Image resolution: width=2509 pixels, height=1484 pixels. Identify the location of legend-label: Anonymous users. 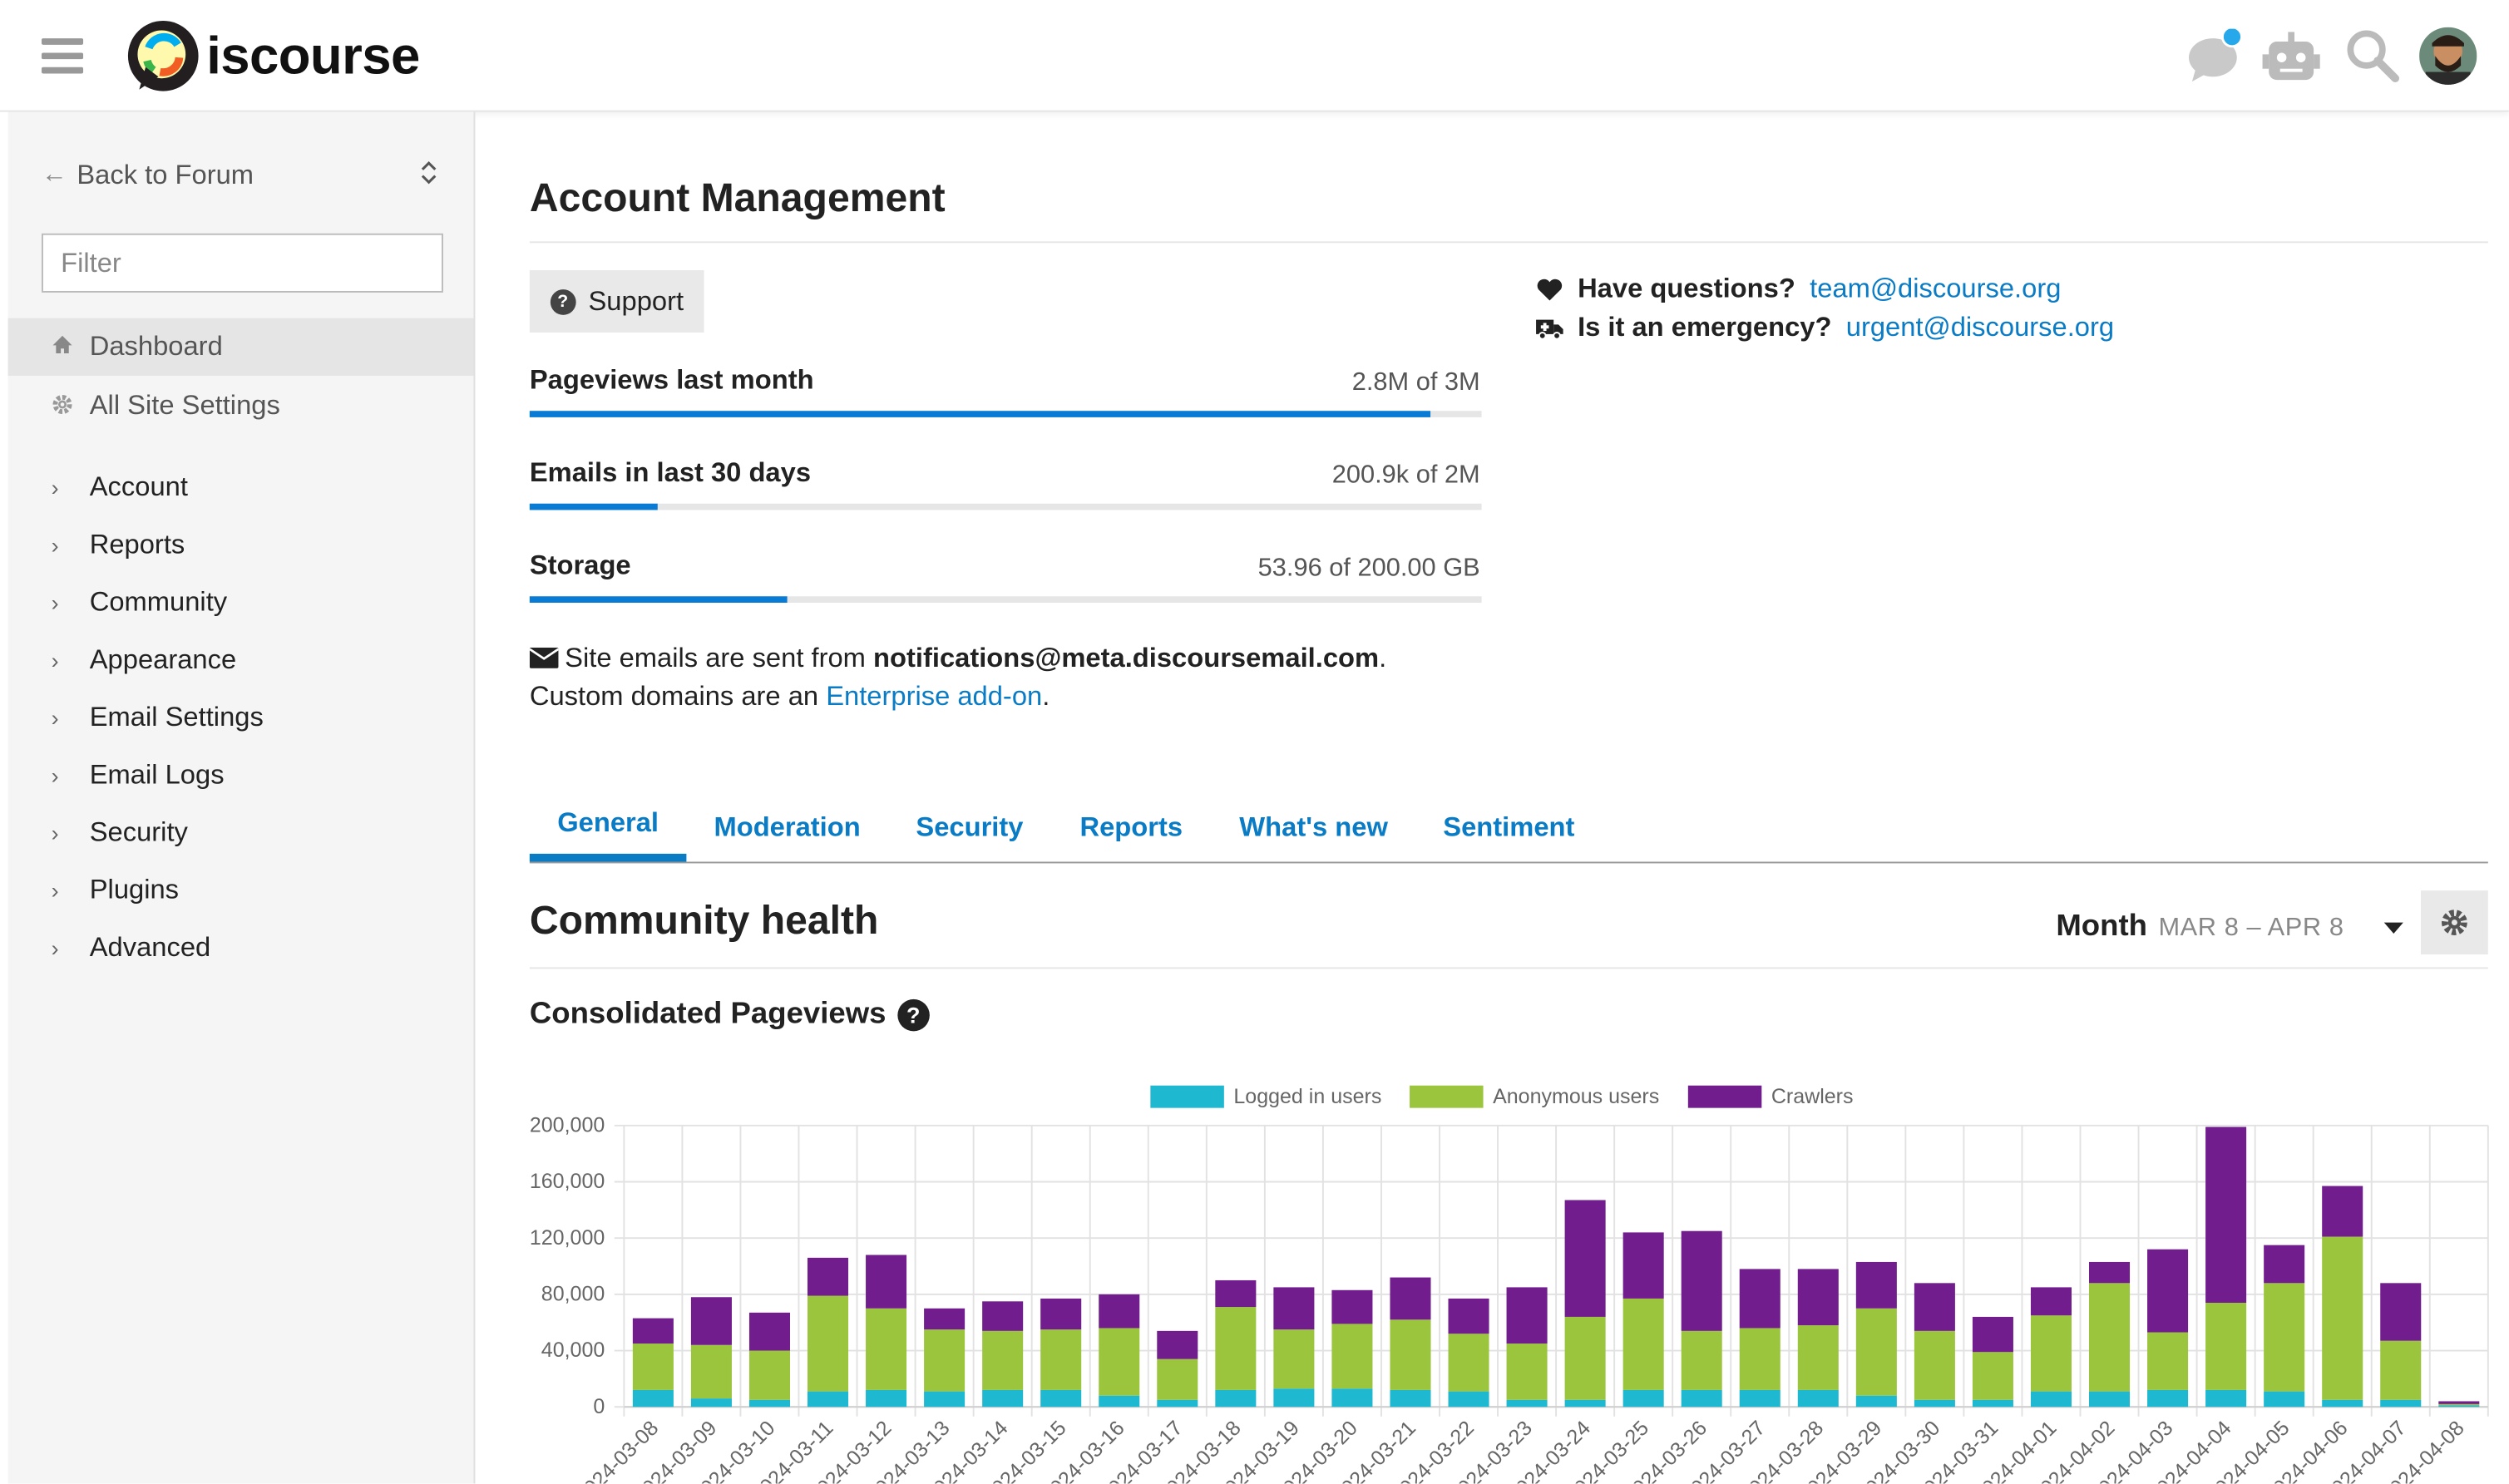
(1576, 1096).